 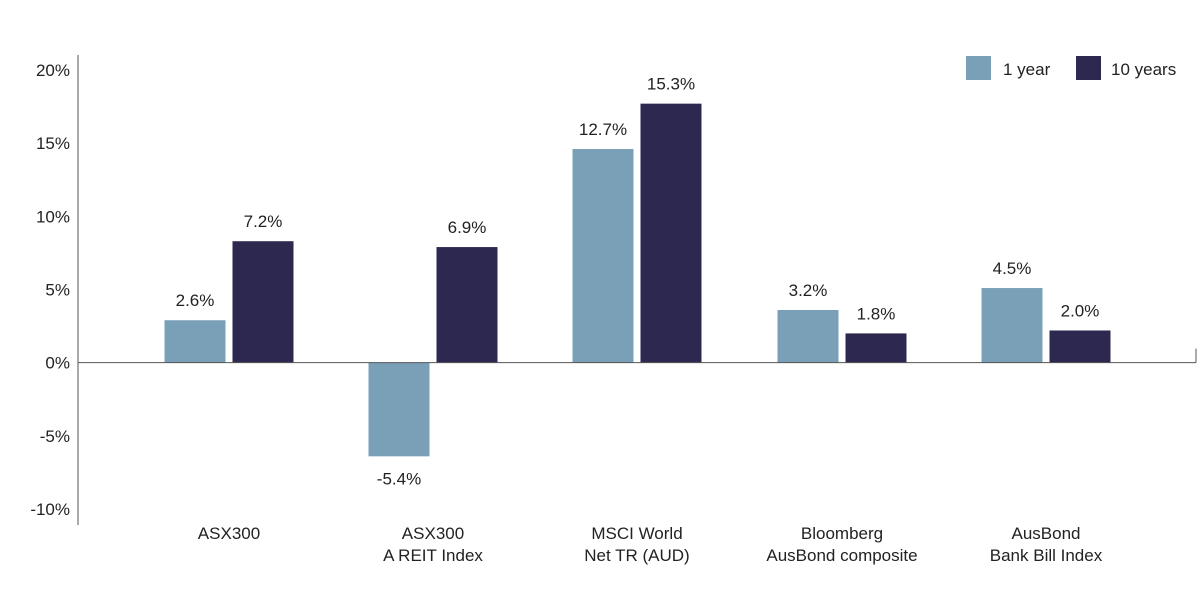 What do you see at coordinates (603, 129) in the screenshot?
I see `data-label: 12.7%` at bounding box center [603, 129].